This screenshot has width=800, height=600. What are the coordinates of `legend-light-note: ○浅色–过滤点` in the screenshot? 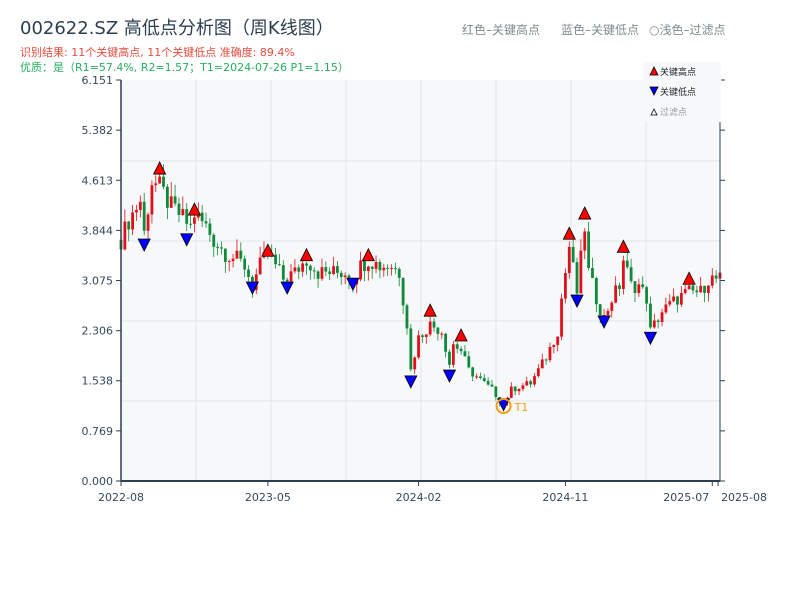 It's located at (687, 30).